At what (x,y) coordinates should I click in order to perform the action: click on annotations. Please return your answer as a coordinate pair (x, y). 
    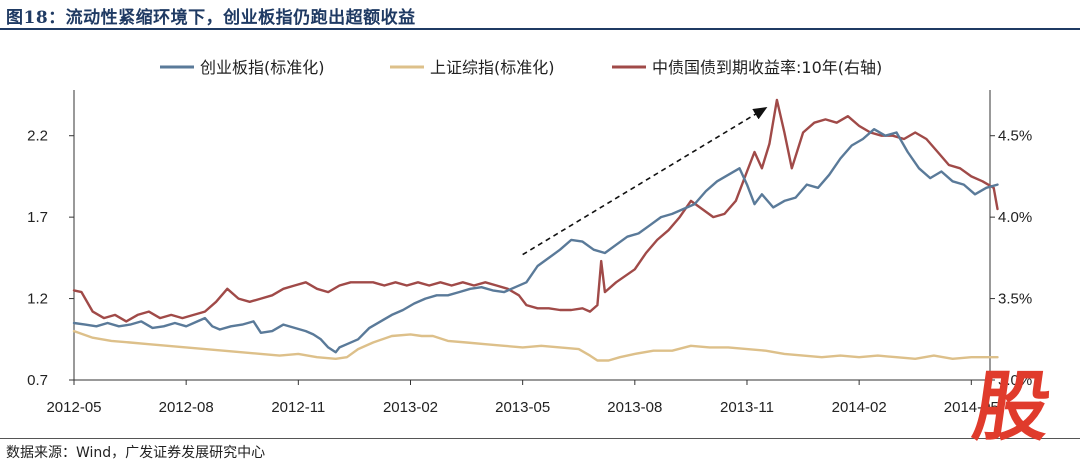
    Looking at the image, I should click on (645, 181).